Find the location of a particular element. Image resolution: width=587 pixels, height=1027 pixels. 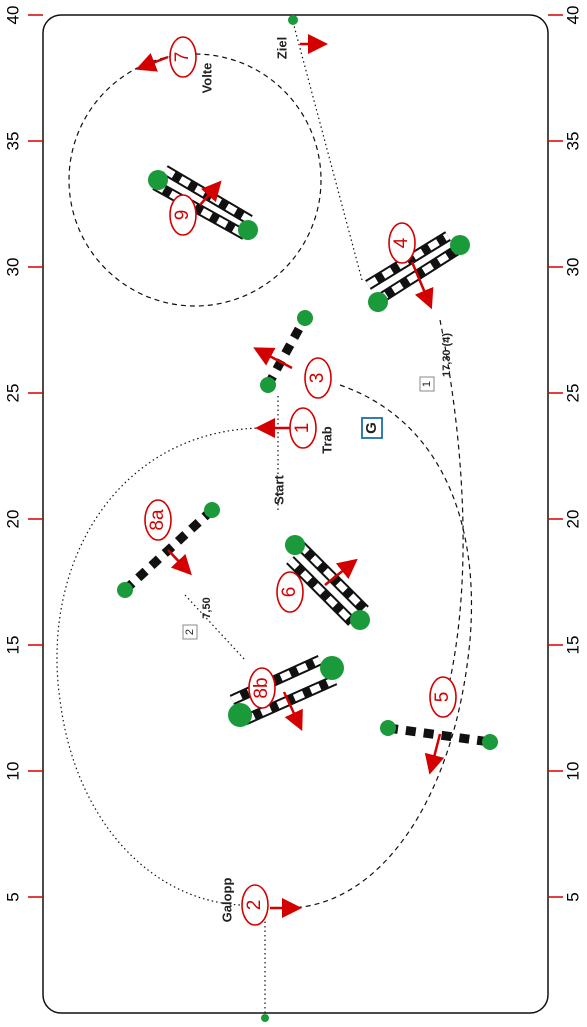

obstacle-number: 8b is located at coordinates (261, 687).